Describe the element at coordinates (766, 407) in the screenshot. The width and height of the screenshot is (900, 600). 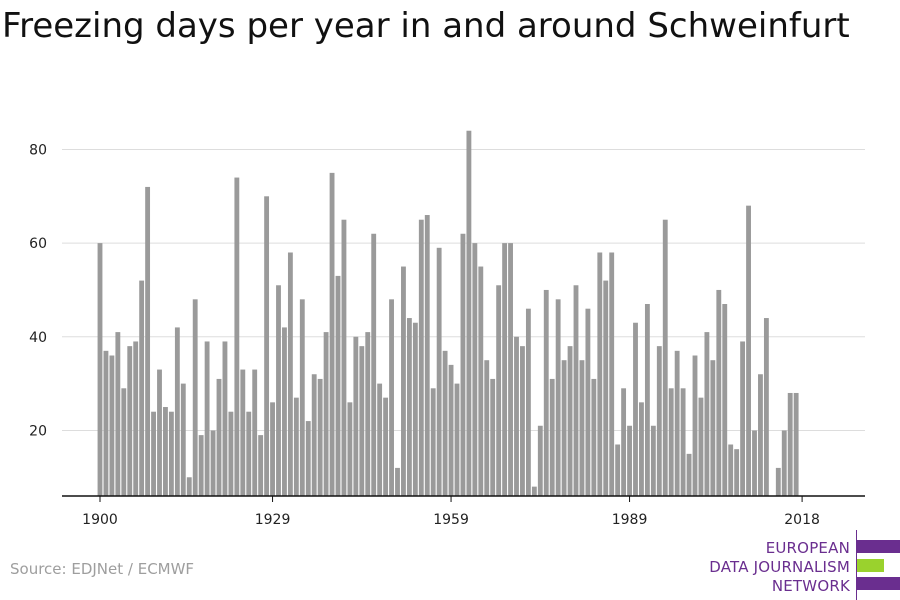
I see `bar-2012` at that location.